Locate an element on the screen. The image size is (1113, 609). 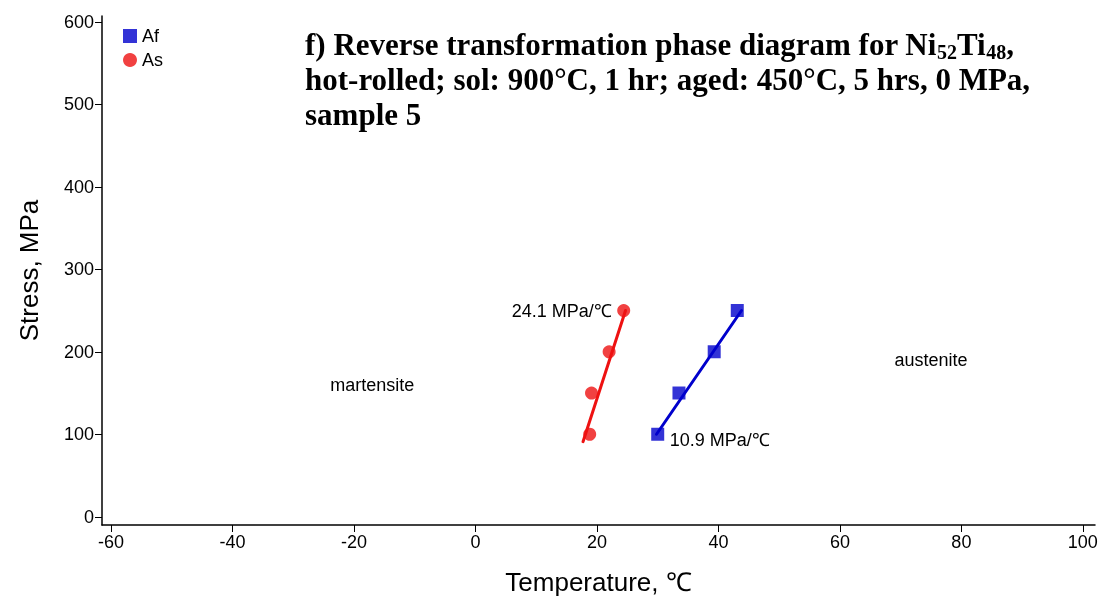
x-tick-label: 20 is located at coordinates (596, 542).